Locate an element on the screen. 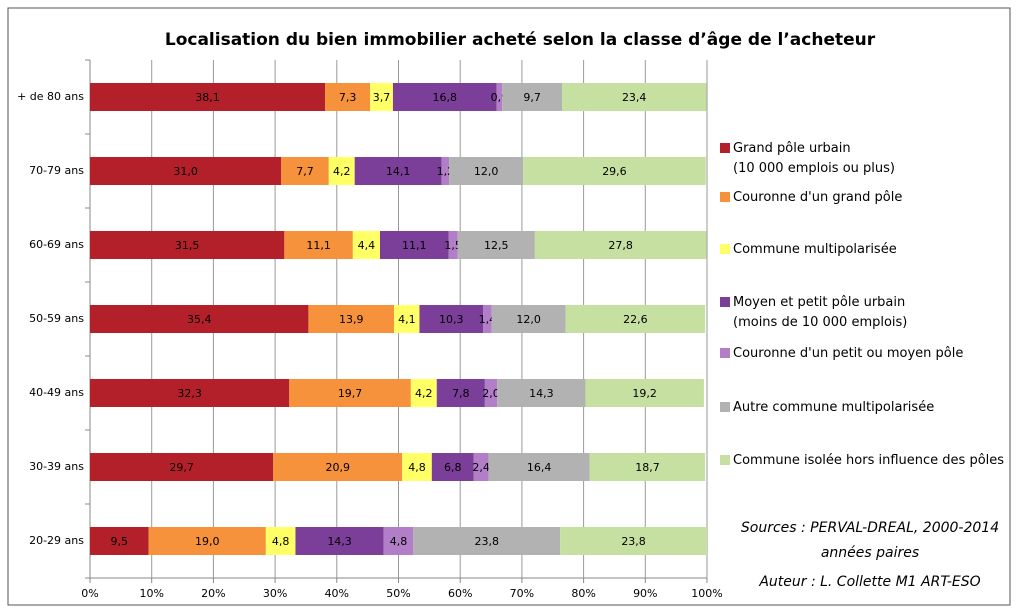 This screenshot has width=1017, height=610. data-label: 22,6 is located at coordinates (635, 319).